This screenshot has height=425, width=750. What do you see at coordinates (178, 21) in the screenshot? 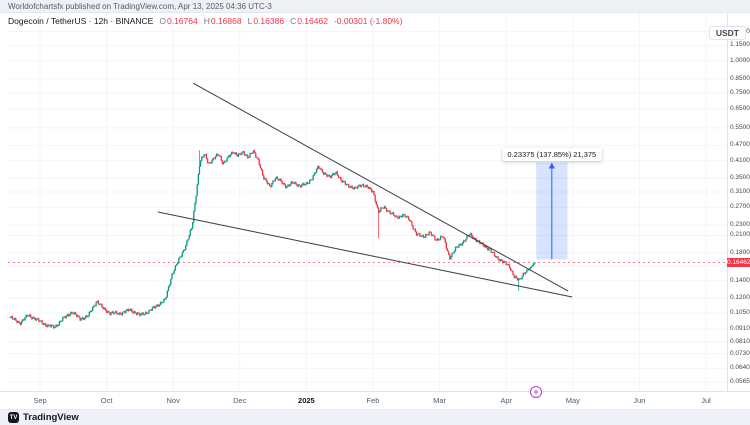
I see `open-value: O 0.16764` at bounding box center [178, 21].